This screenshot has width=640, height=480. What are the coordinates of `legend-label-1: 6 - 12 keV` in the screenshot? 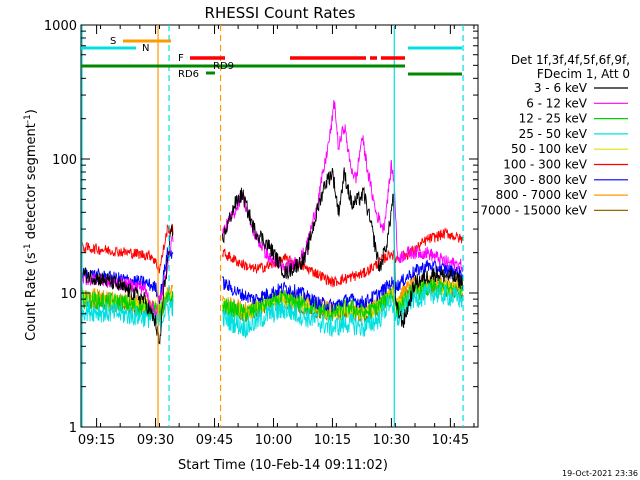 It's located at (557, 103).